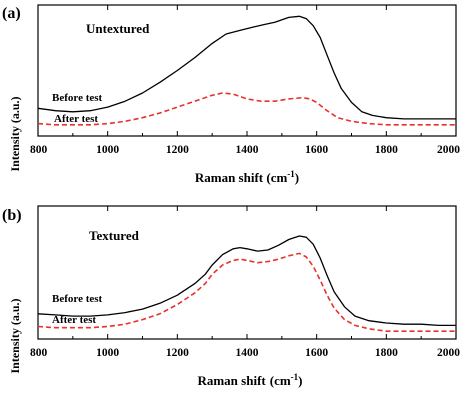 The image size is (474, 403). Describe the element at coordinates (247, 353) in the screenshot. I see `panel-b-x-tick-label: 1400` at that location.